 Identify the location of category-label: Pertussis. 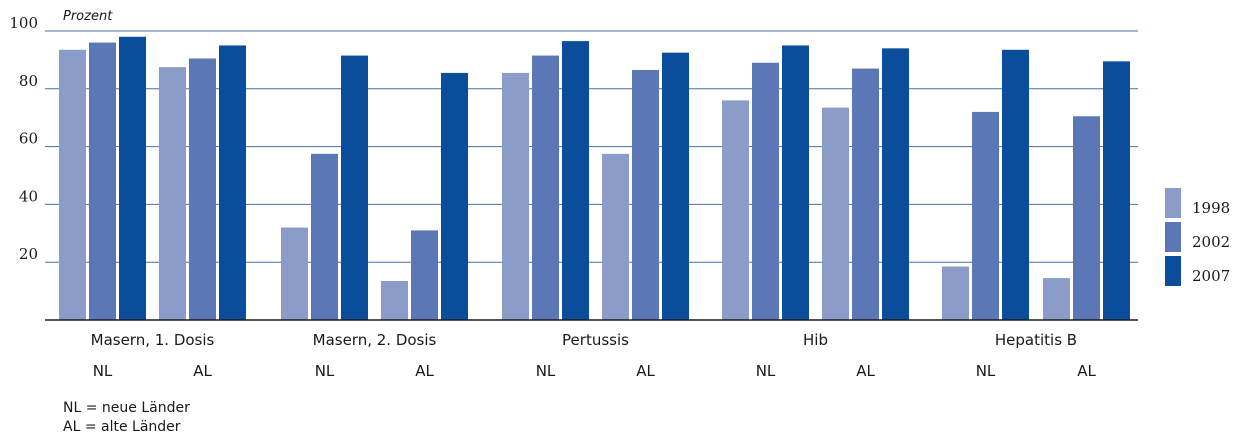
(595, 340).